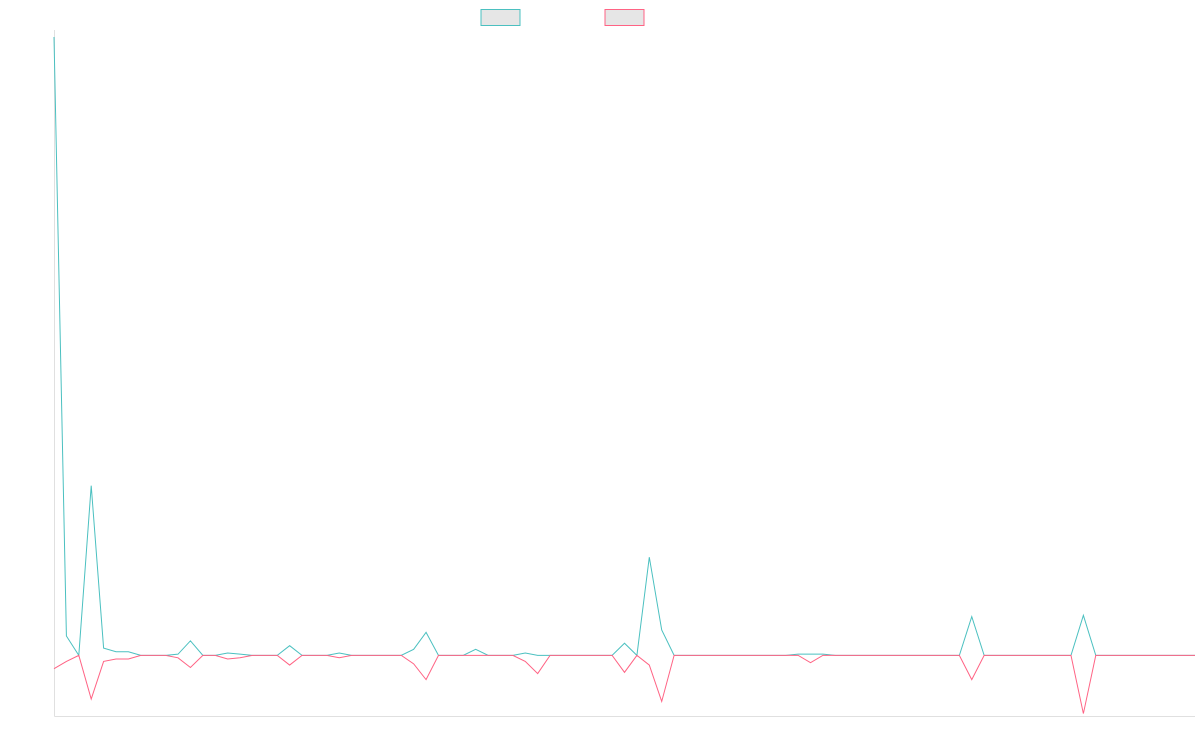  Describe the element at coordinates (562, 17) in the screenshot. I see `legend` at that location.